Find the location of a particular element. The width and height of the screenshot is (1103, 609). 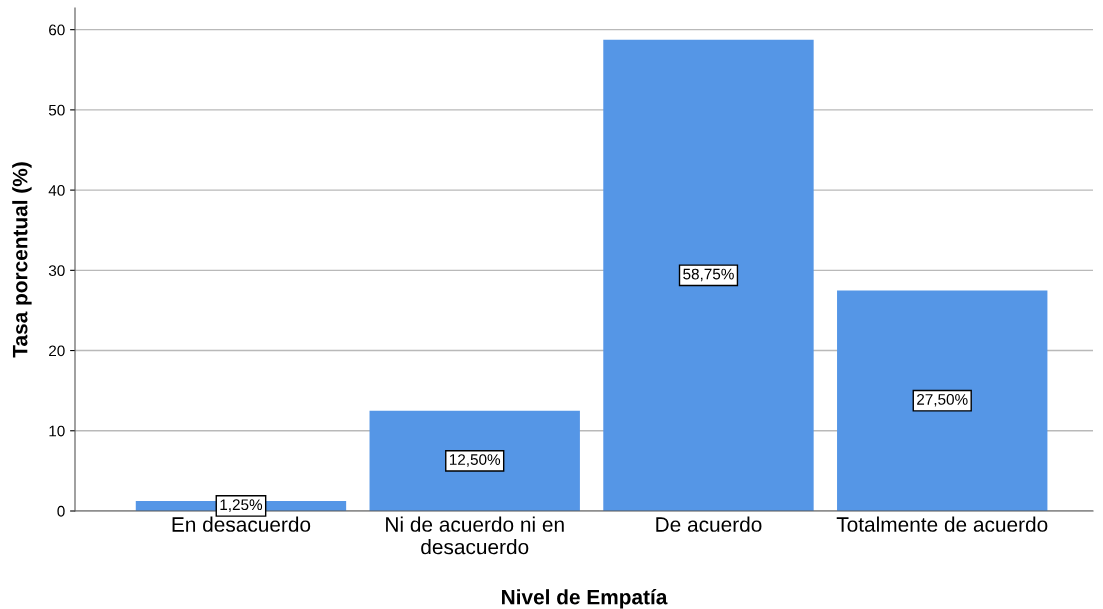

y-tick-label: 30 is located at coordinates (56, 271).